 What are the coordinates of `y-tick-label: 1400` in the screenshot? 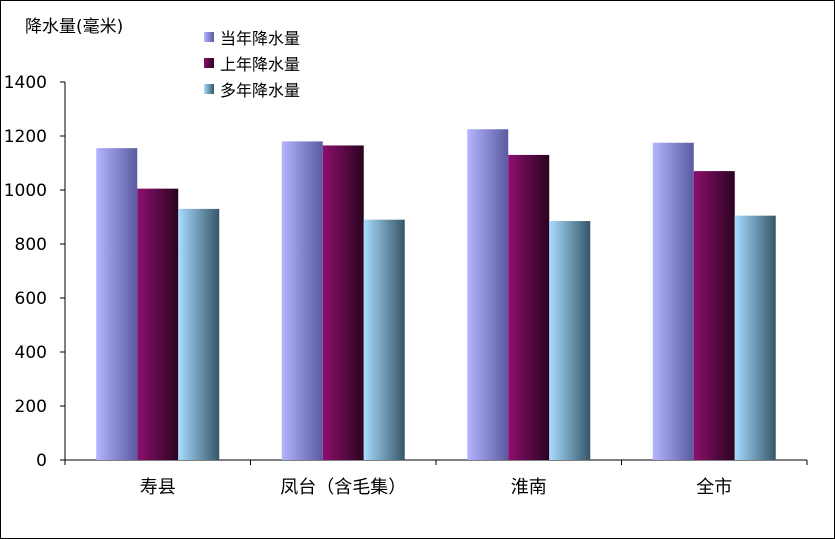 It's located at (25, 83).